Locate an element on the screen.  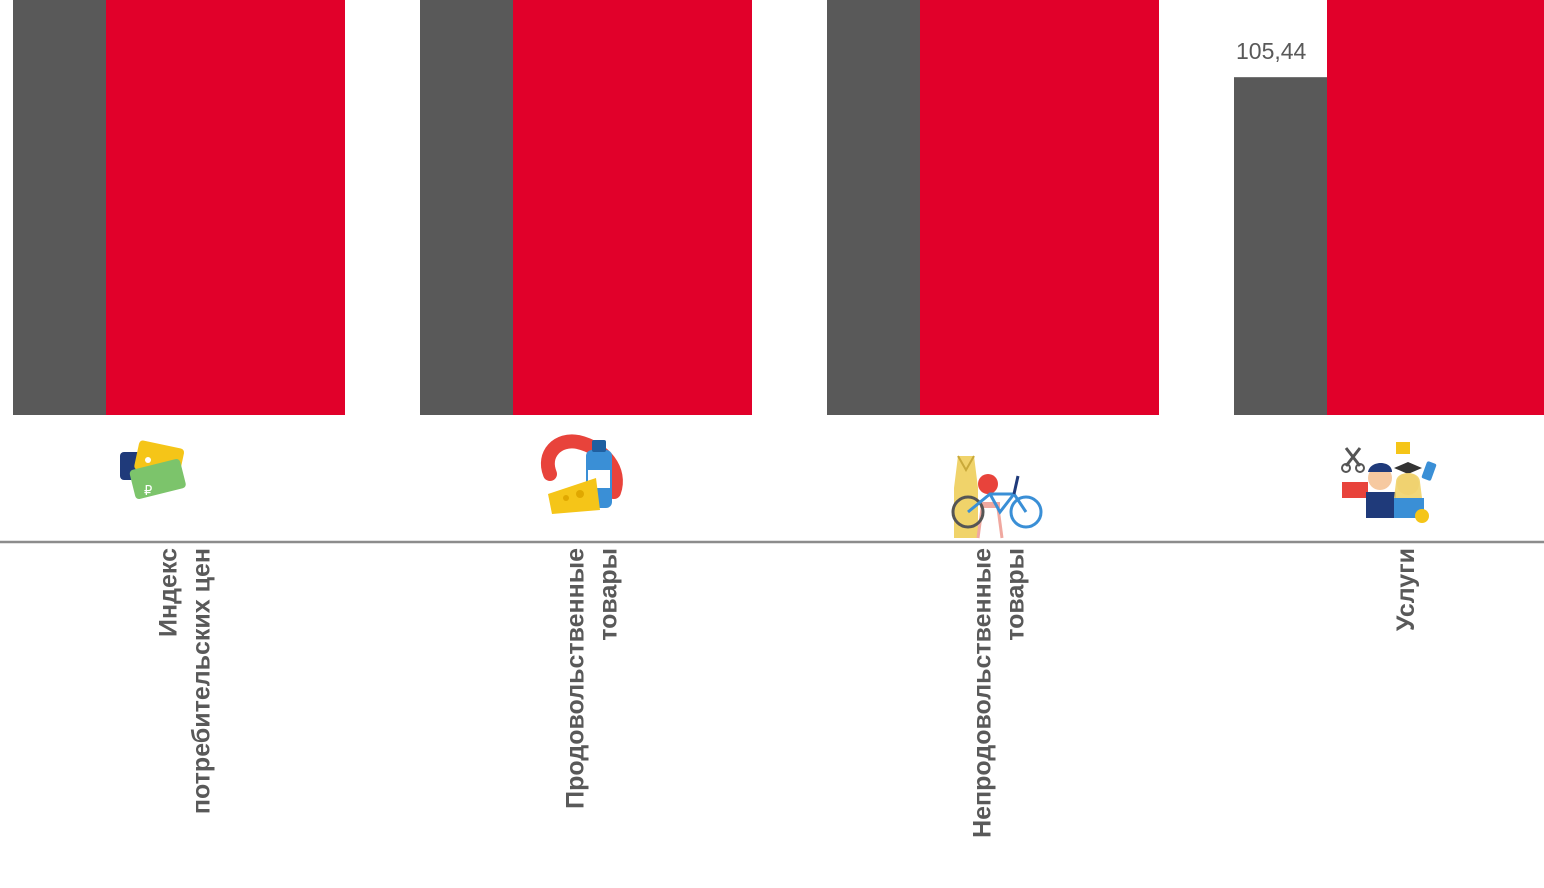
category-label-2-line-1: Продовольственные is located at coordinates (576, 678).